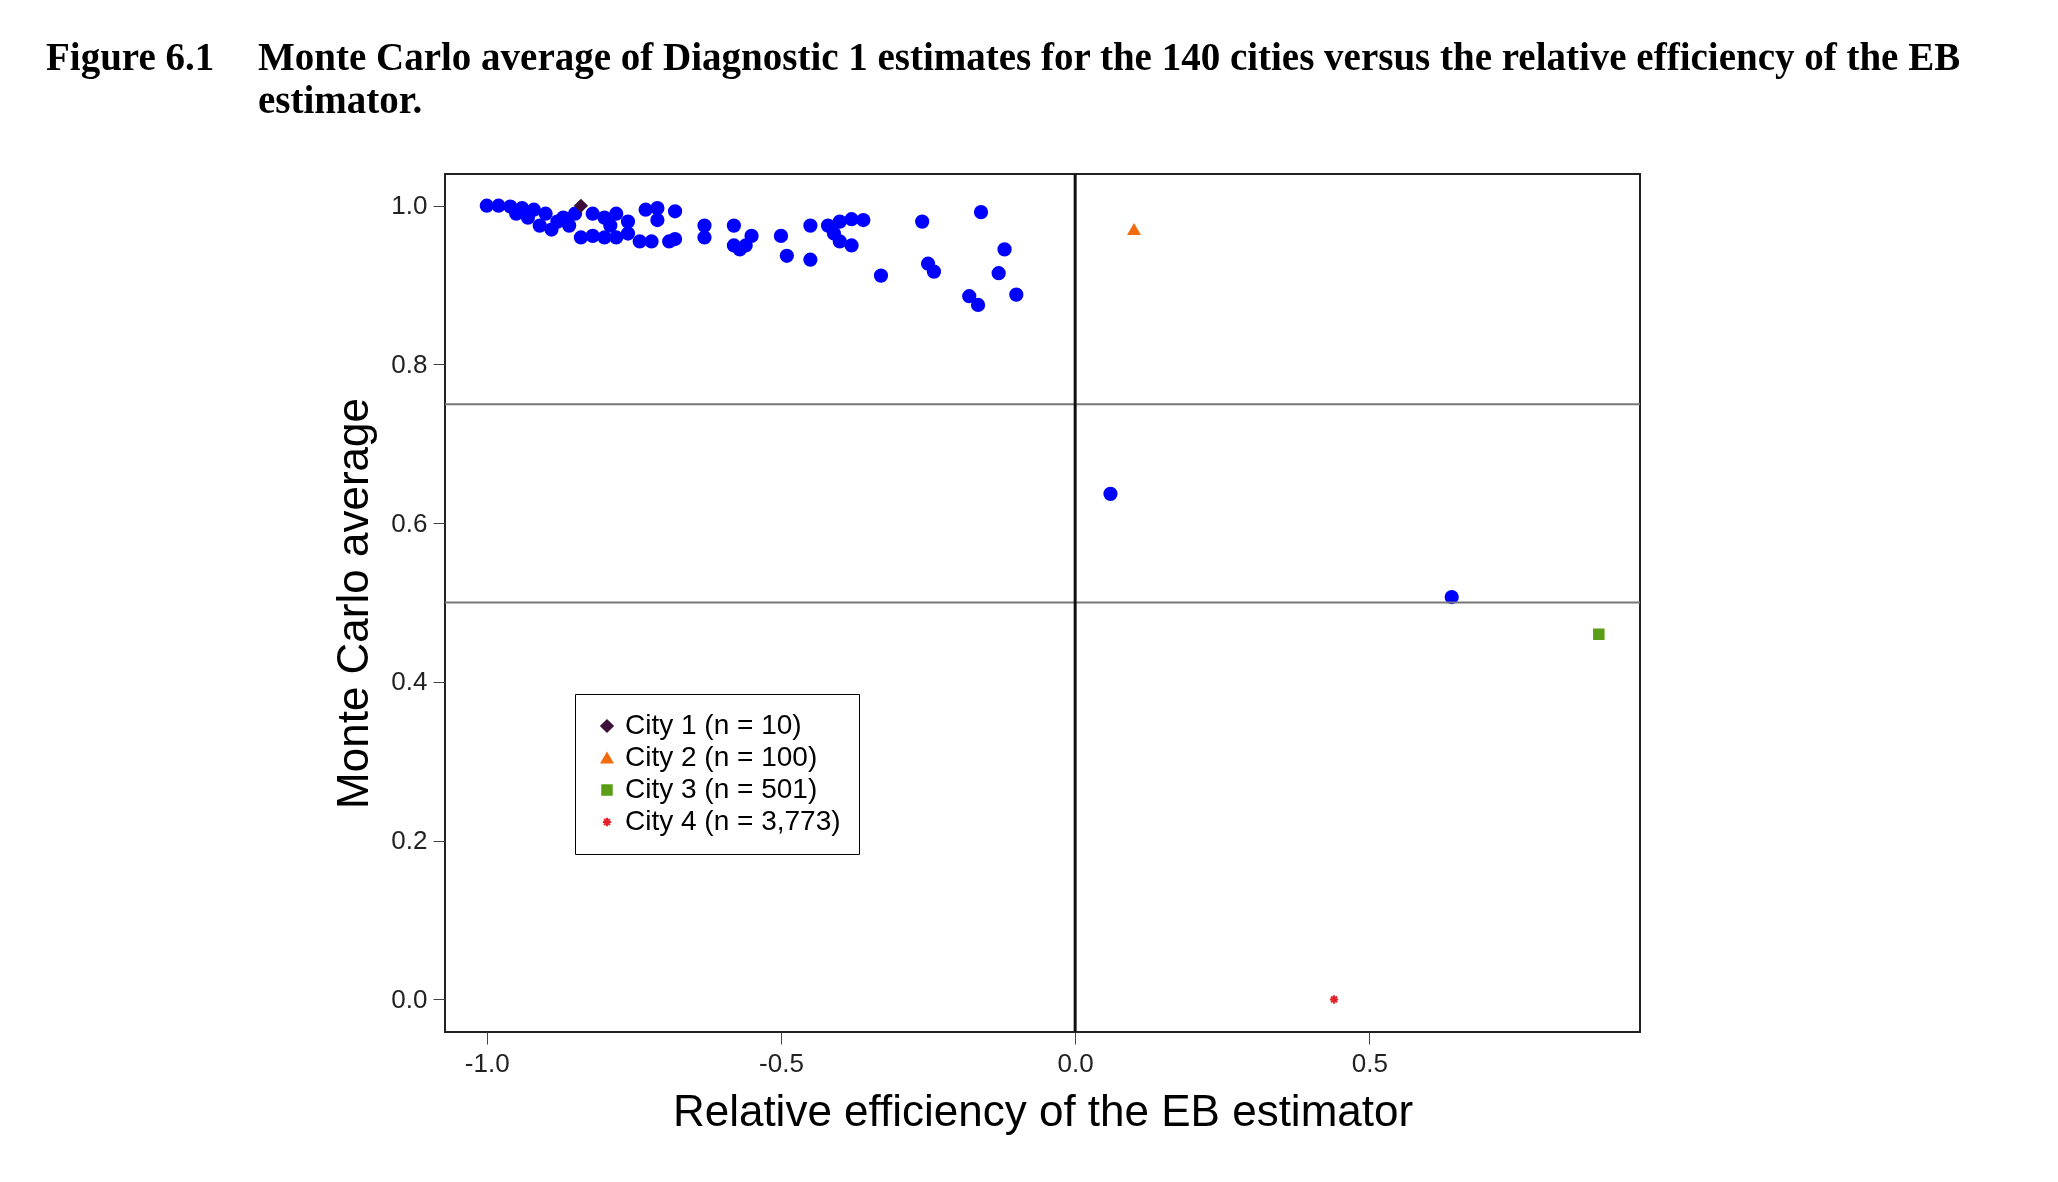  What do you see at coordinates (1004, 78) in the screenshot?
I see `chart-title: Figure 6.1 Monte Carlo average of Diagnostic 1 estimates for the 140 cities versus the relative efficiency of the EB estimator.` at bounding box center [1004, 78].